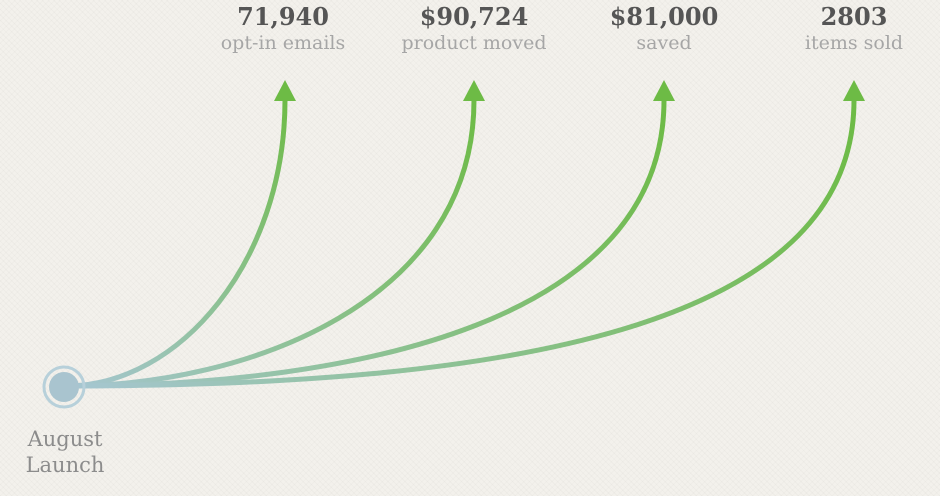 The image size is (940, 496). I want to click on origin-label-line2: Launch, so click(65, 465).